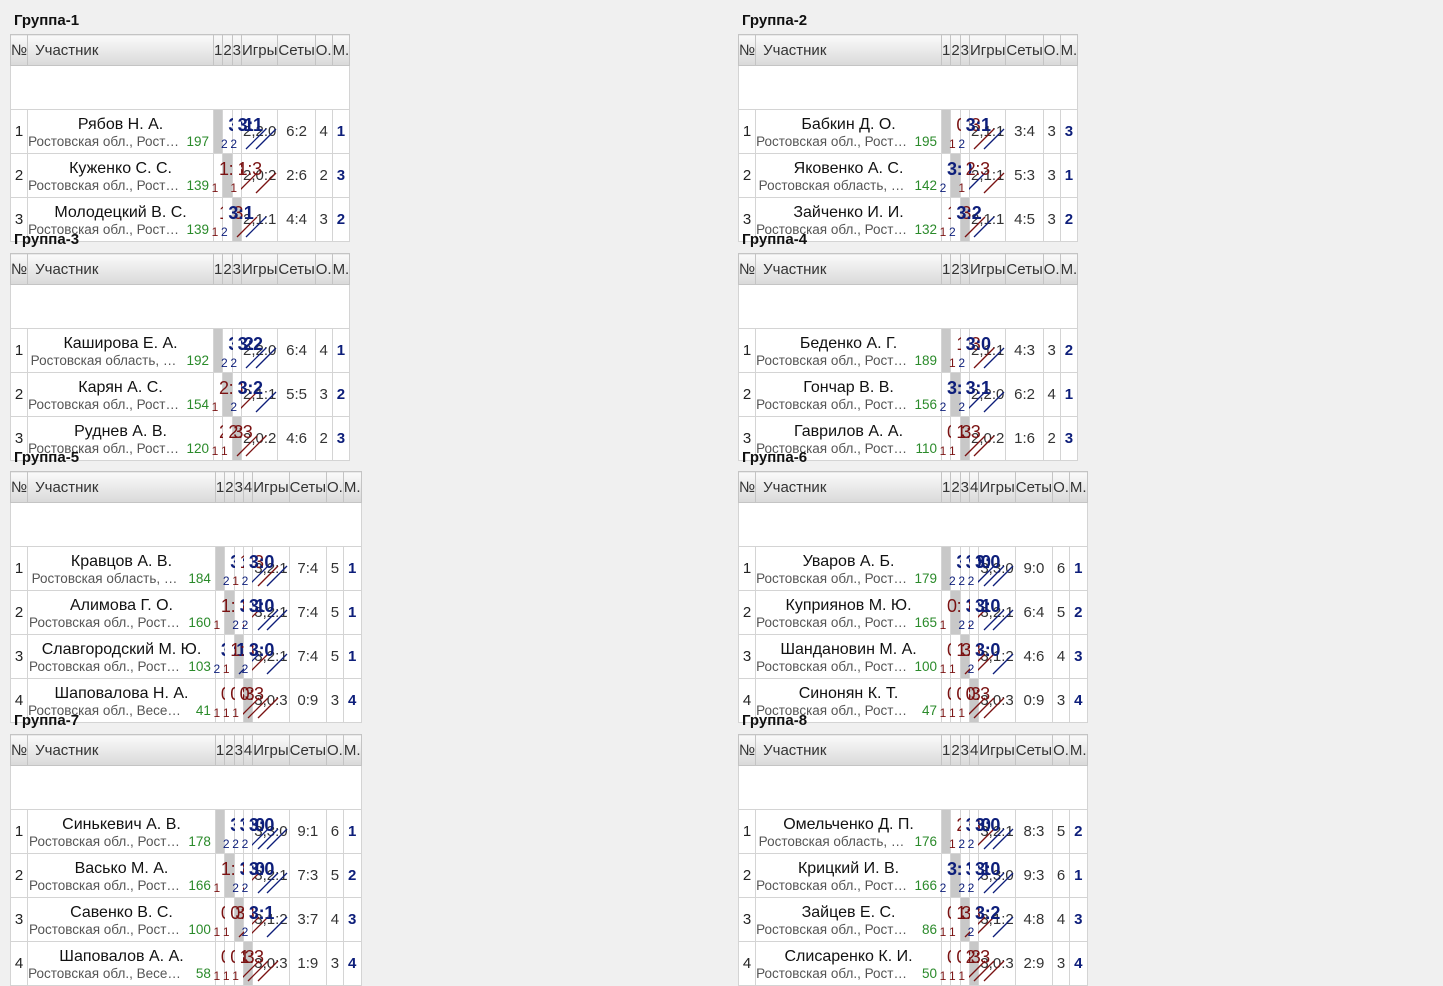 The image size is (1443, 986). I want to click on participant-name: Руднев А. В., so click(120, 431).